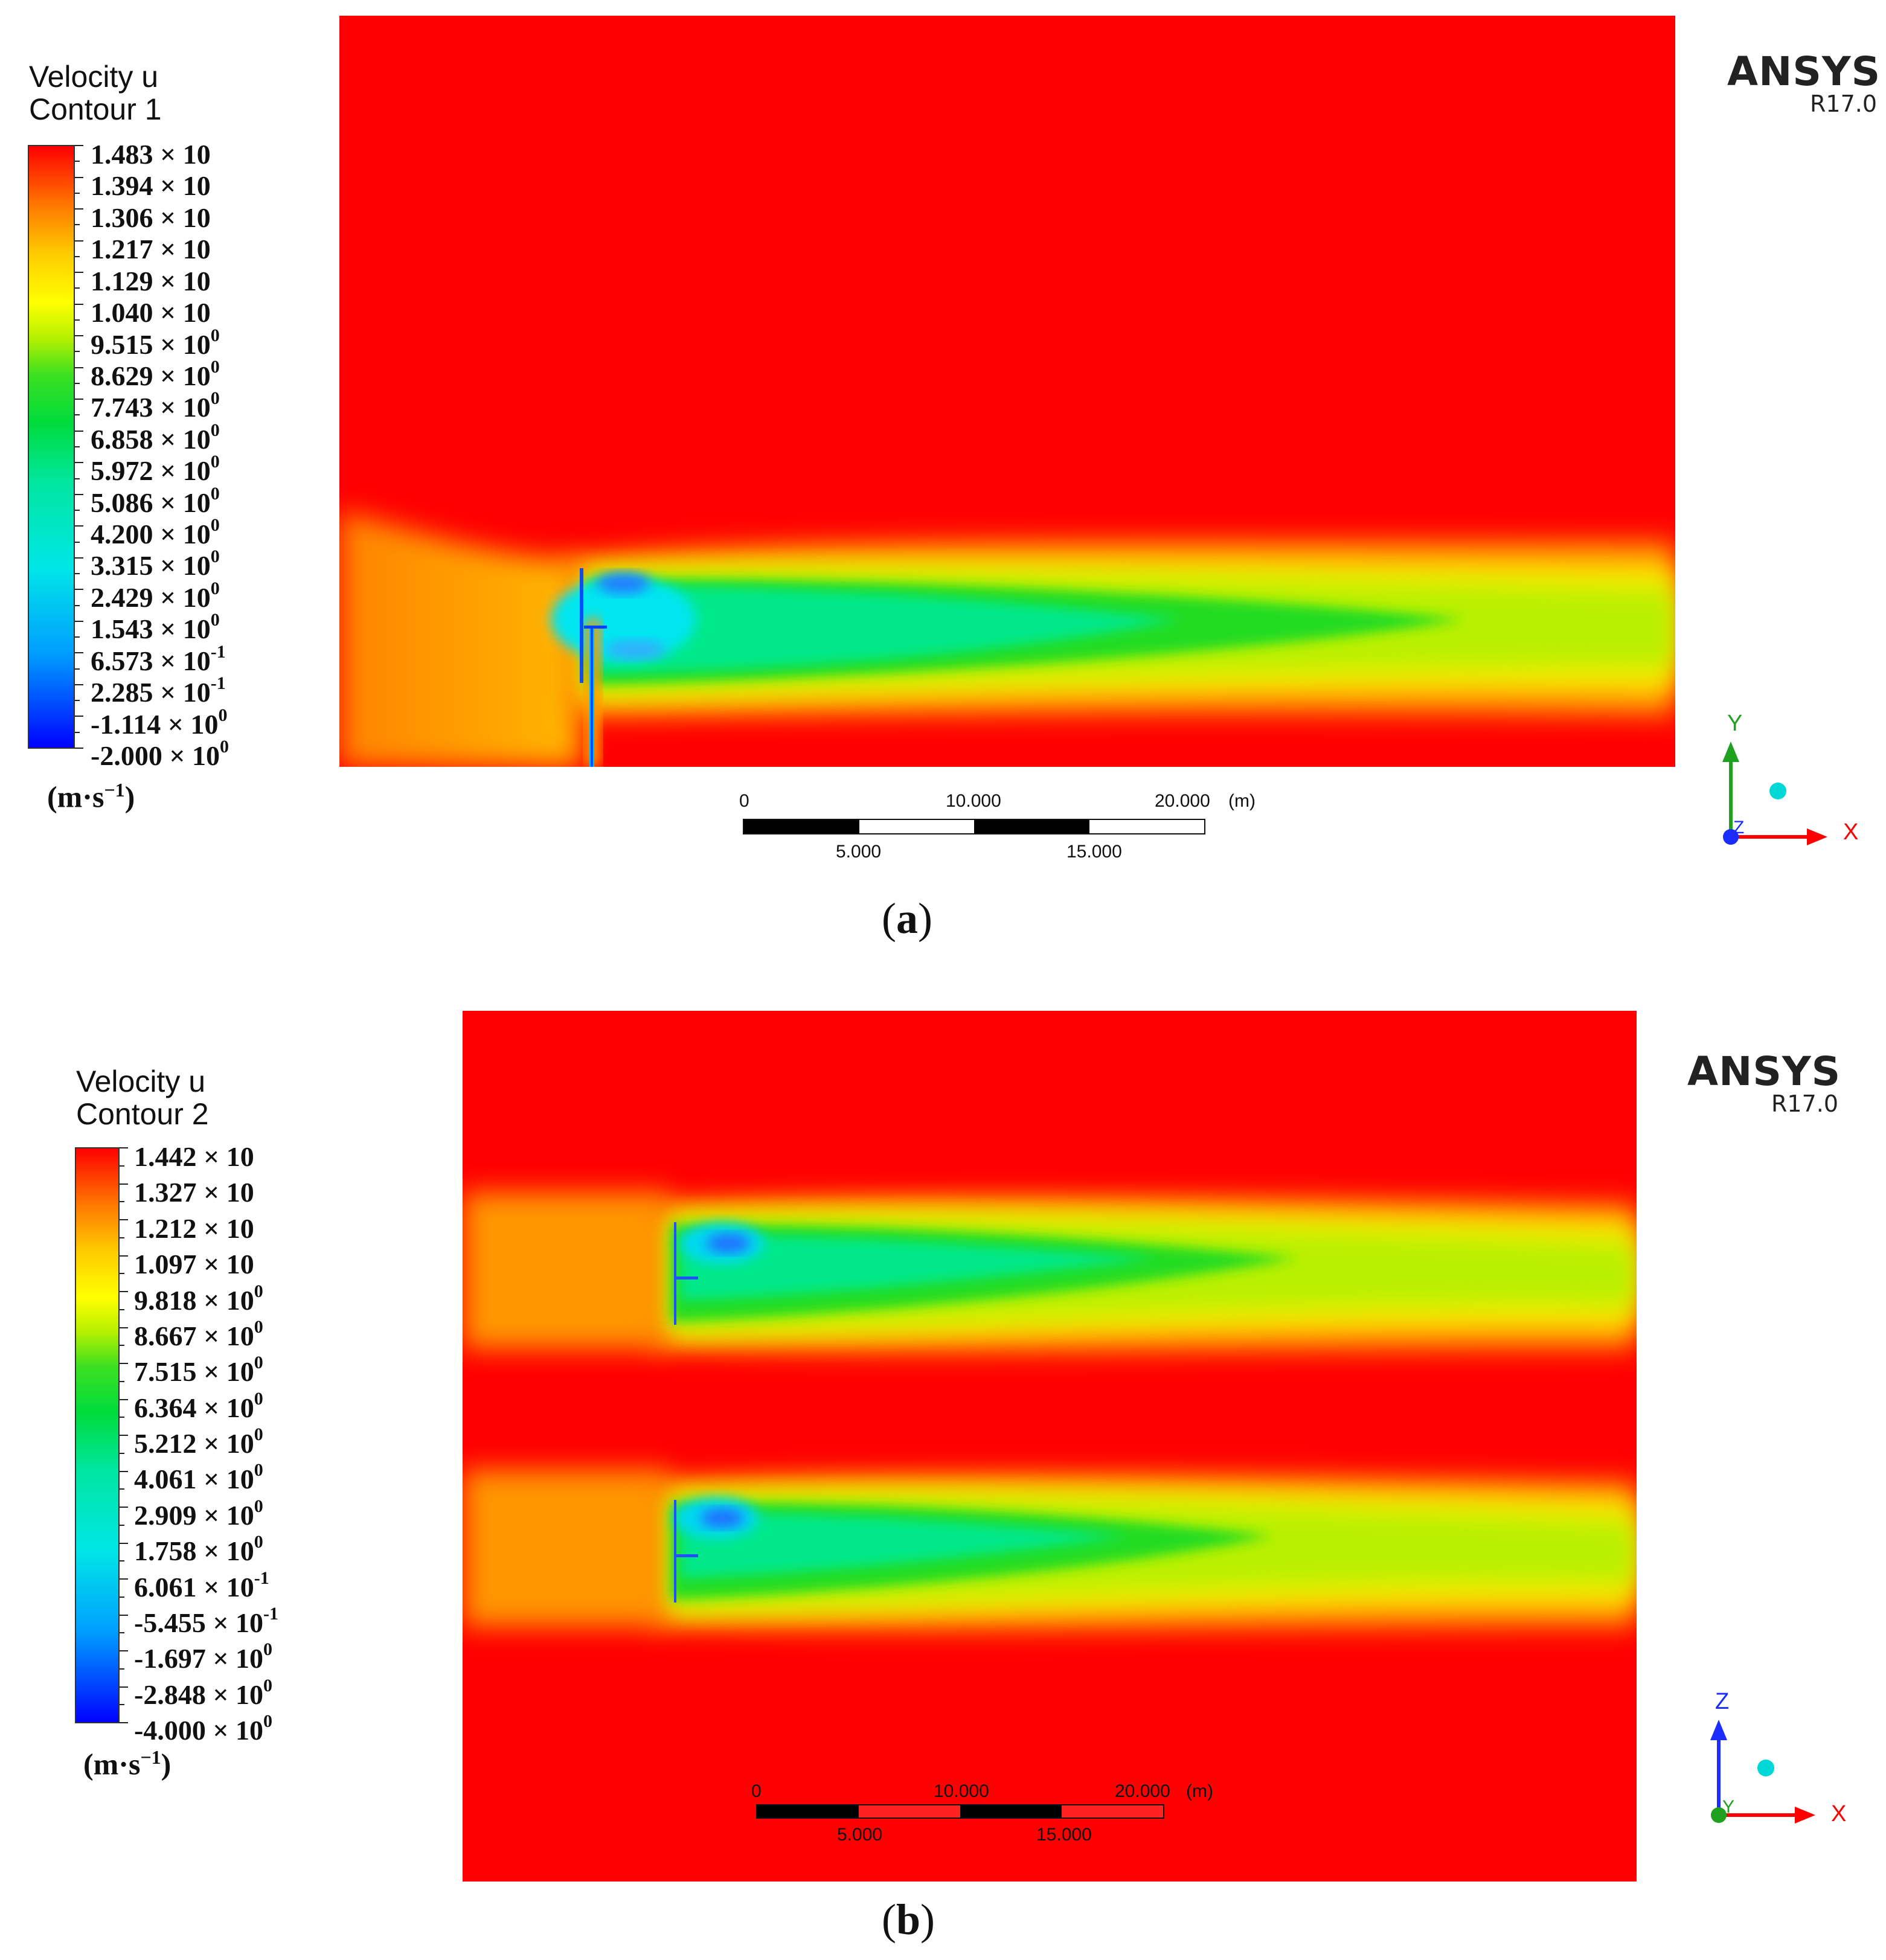 The image size is (1886, 1960). I want to click on version-label: R17.0, so click(1843, 104).